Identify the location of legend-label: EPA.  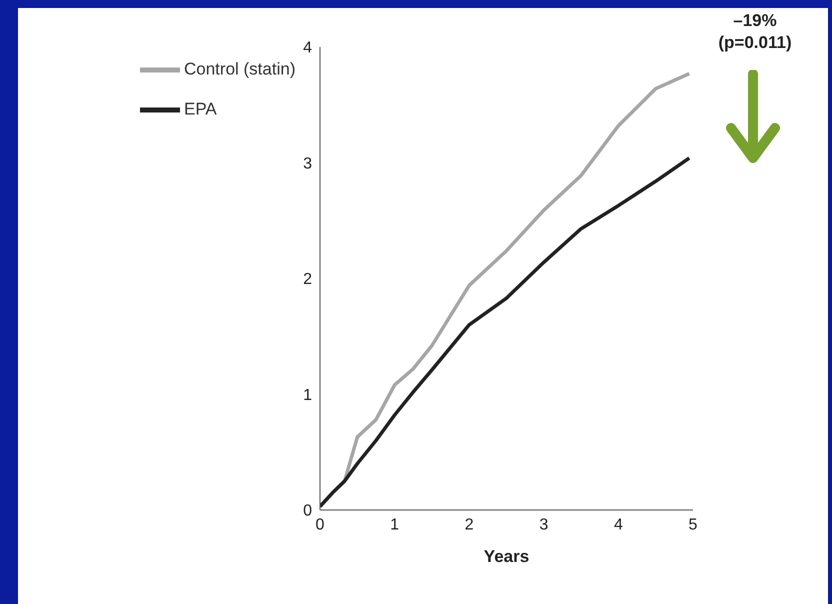
(200, 108).